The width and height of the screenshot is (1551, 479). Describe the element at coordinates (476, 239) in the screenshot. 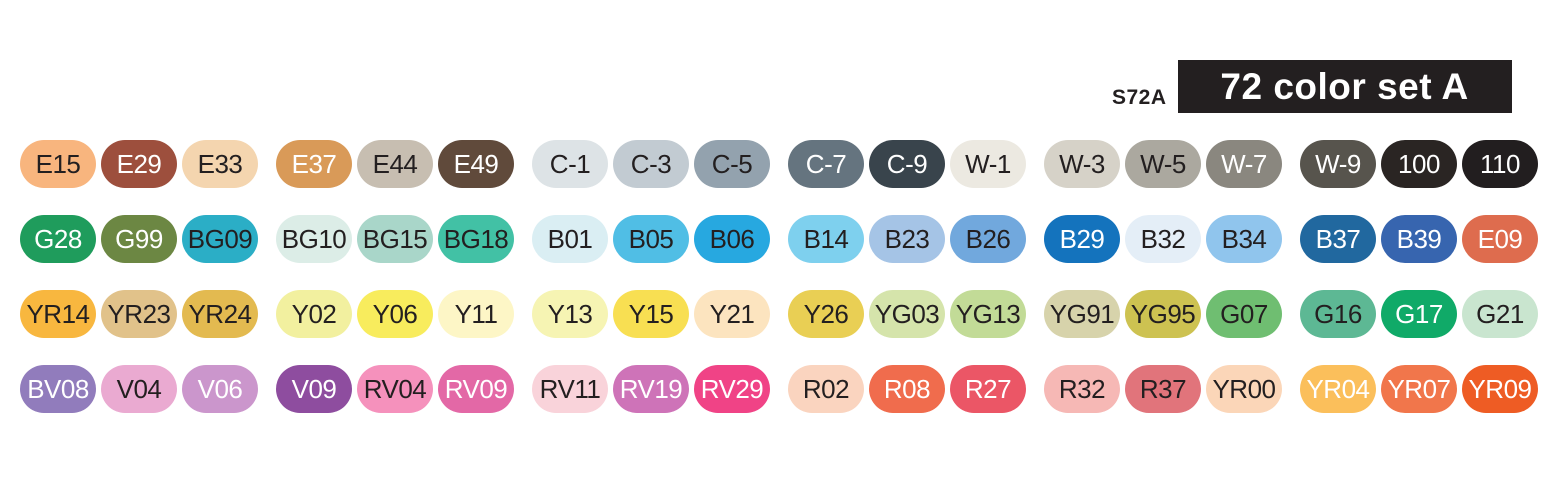

I see `swatch-bg18: BG18` at that location.